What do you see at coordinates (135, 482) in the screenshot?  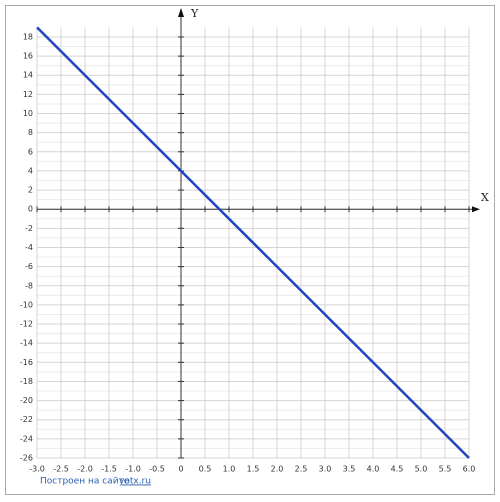 I see `footer-link: yotx.ru` at bounding box center [135, 482].